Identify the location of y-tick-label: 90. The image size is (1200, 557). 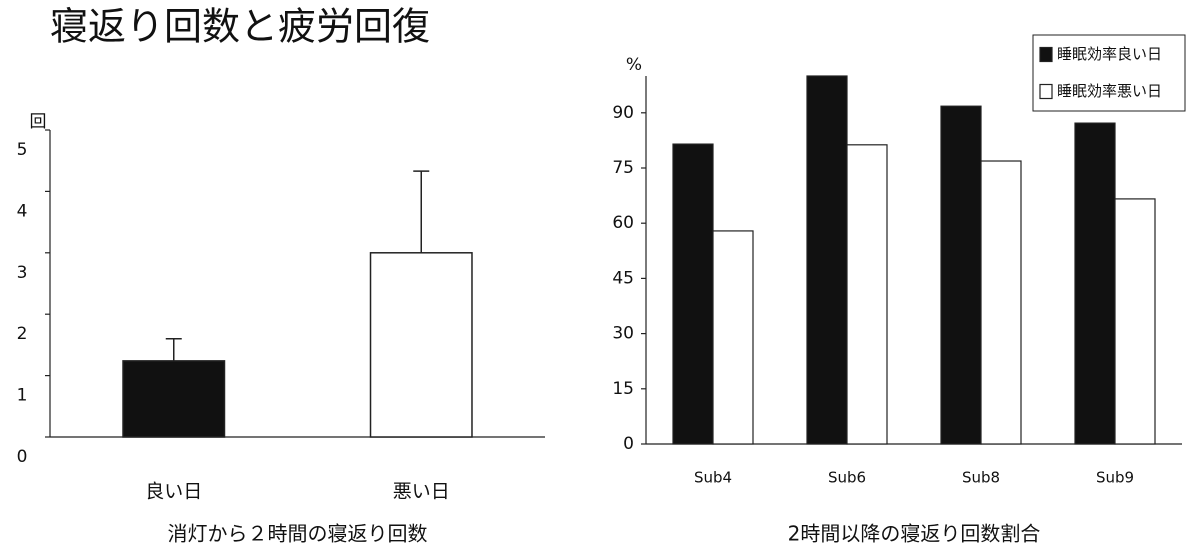
(623, 113).